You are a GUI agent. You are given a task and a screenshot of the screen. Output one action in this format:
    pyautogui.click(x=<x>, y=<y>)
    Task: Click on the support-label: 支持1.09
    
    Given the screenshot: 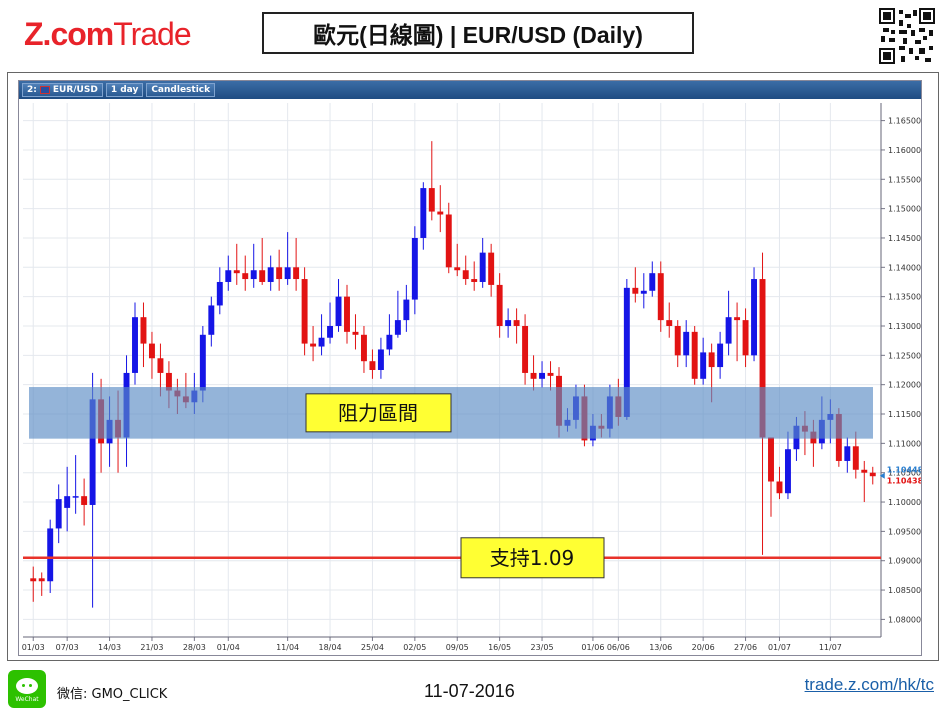 What is the action you would take?
    pyautogui.click(x=532, y=558)
    